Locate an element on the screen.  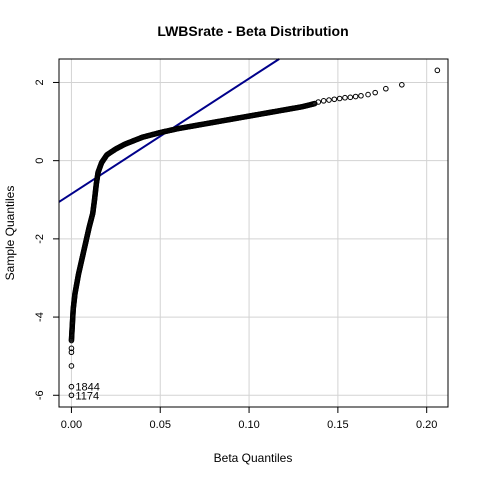
chart-title: LWBSrate - Beta Distribution is located at coordinates (252, 31).